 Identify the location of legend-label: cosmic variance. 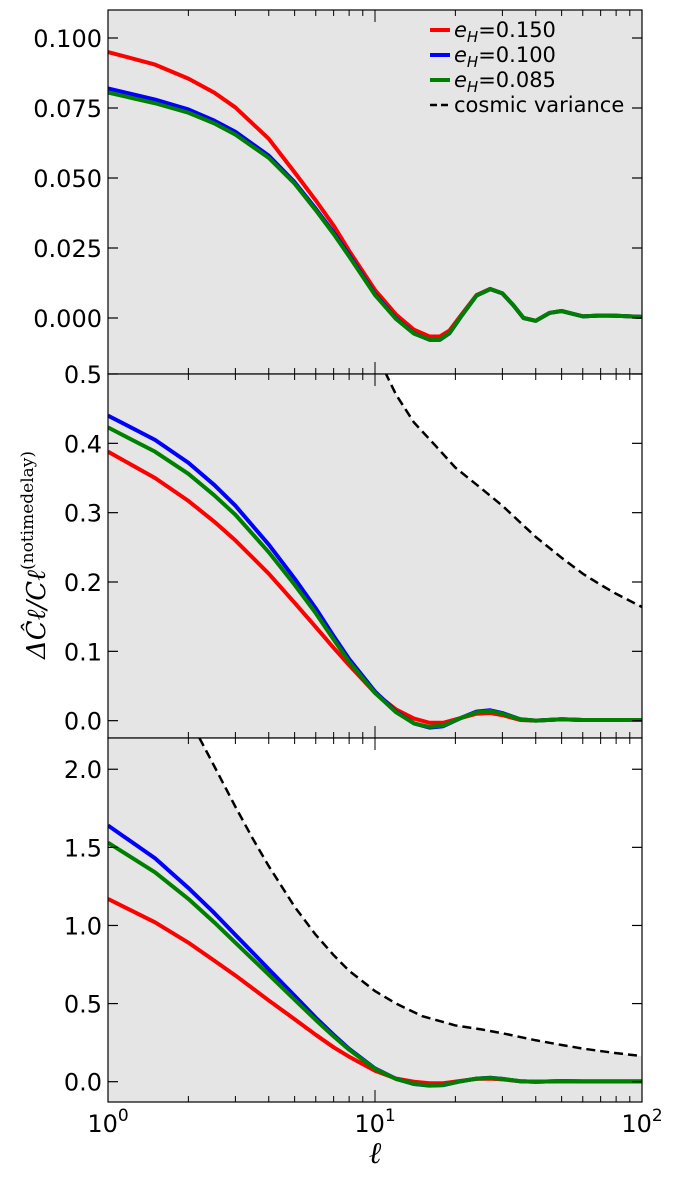
(539, 105).